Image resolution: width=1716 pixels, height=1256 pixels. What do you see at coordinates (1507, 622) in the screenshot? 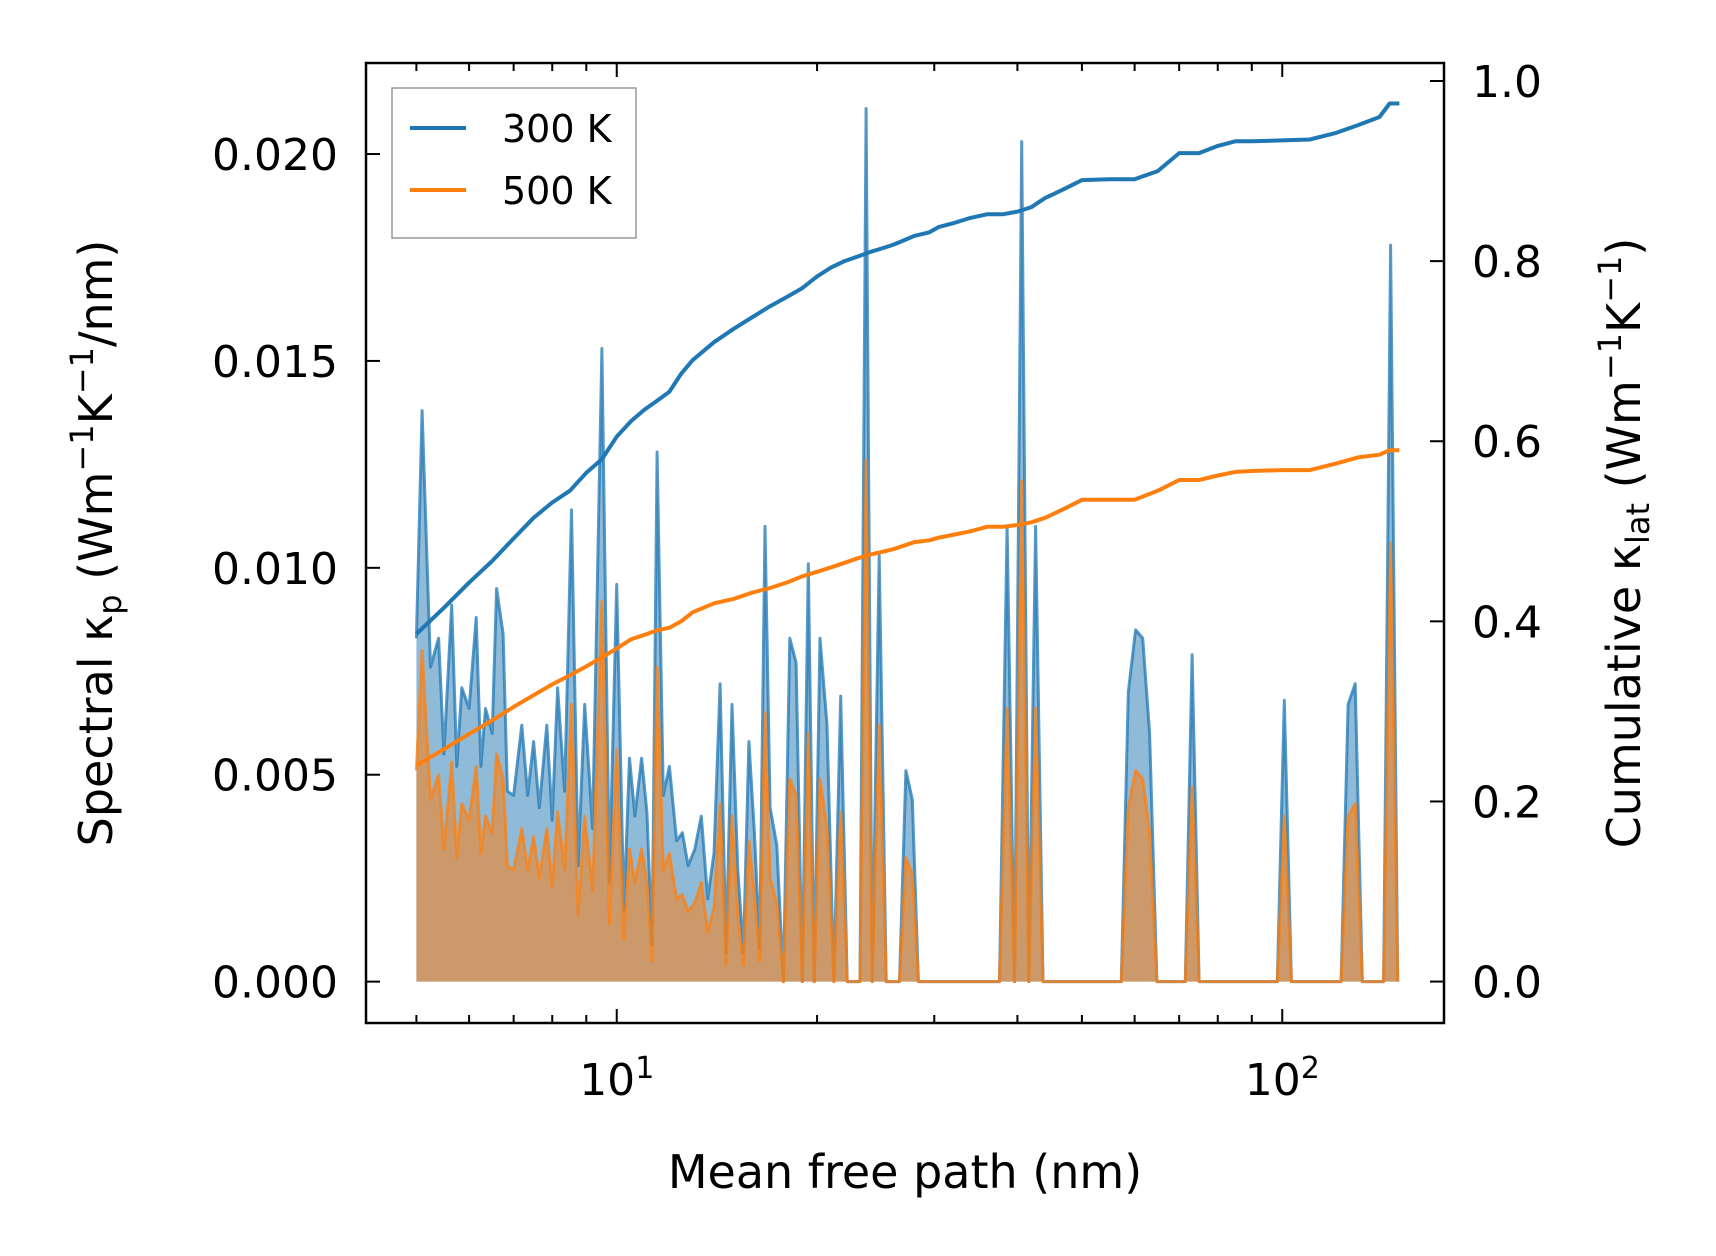
I see `y-tick-label-right: 0.4` at bounding box center [1507, 622].